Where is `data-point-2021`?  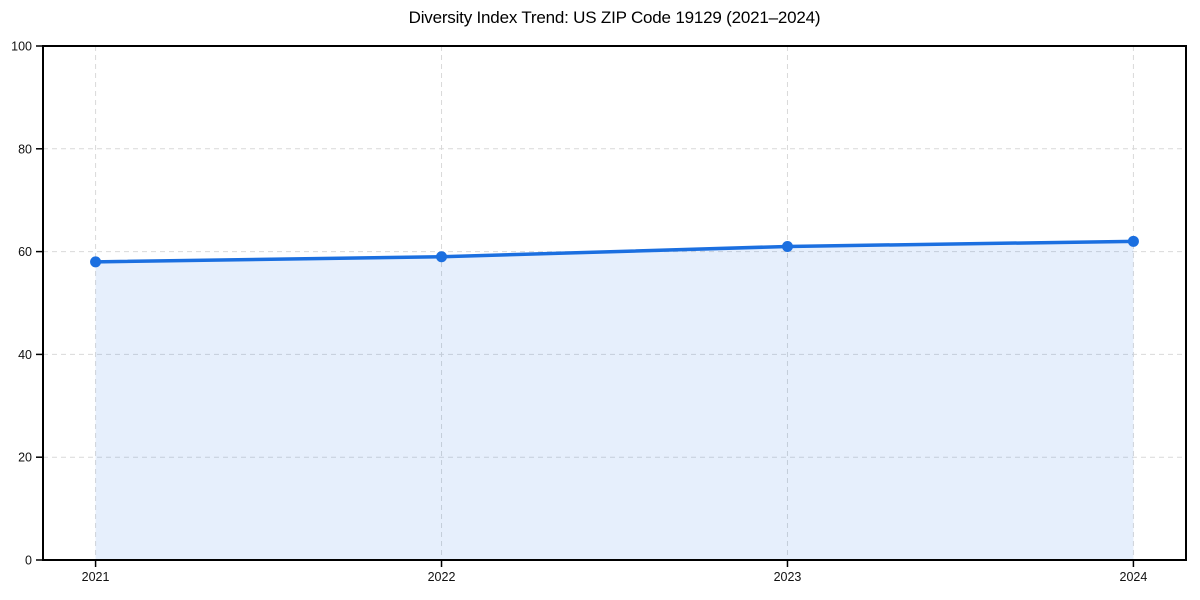 data-point-2021 is located at coordinates (96, 262).